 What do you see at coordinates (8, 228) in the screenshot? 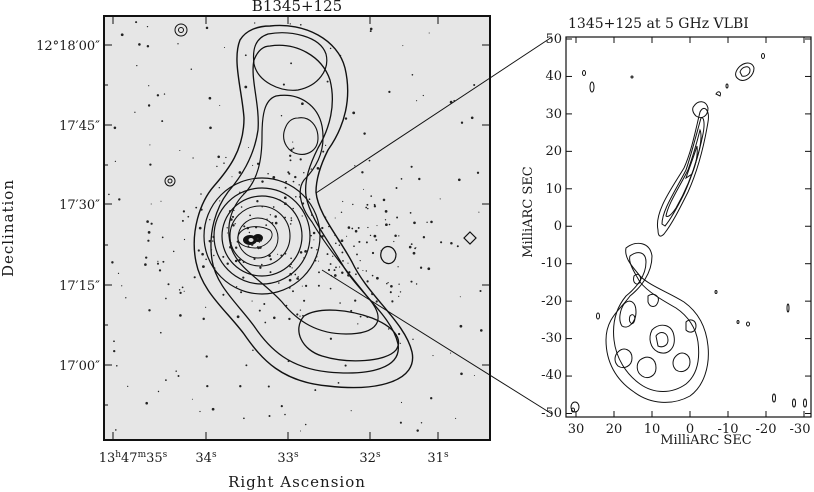
I see `left-y-axis-label: Declination` at bounding box center [8, 228].